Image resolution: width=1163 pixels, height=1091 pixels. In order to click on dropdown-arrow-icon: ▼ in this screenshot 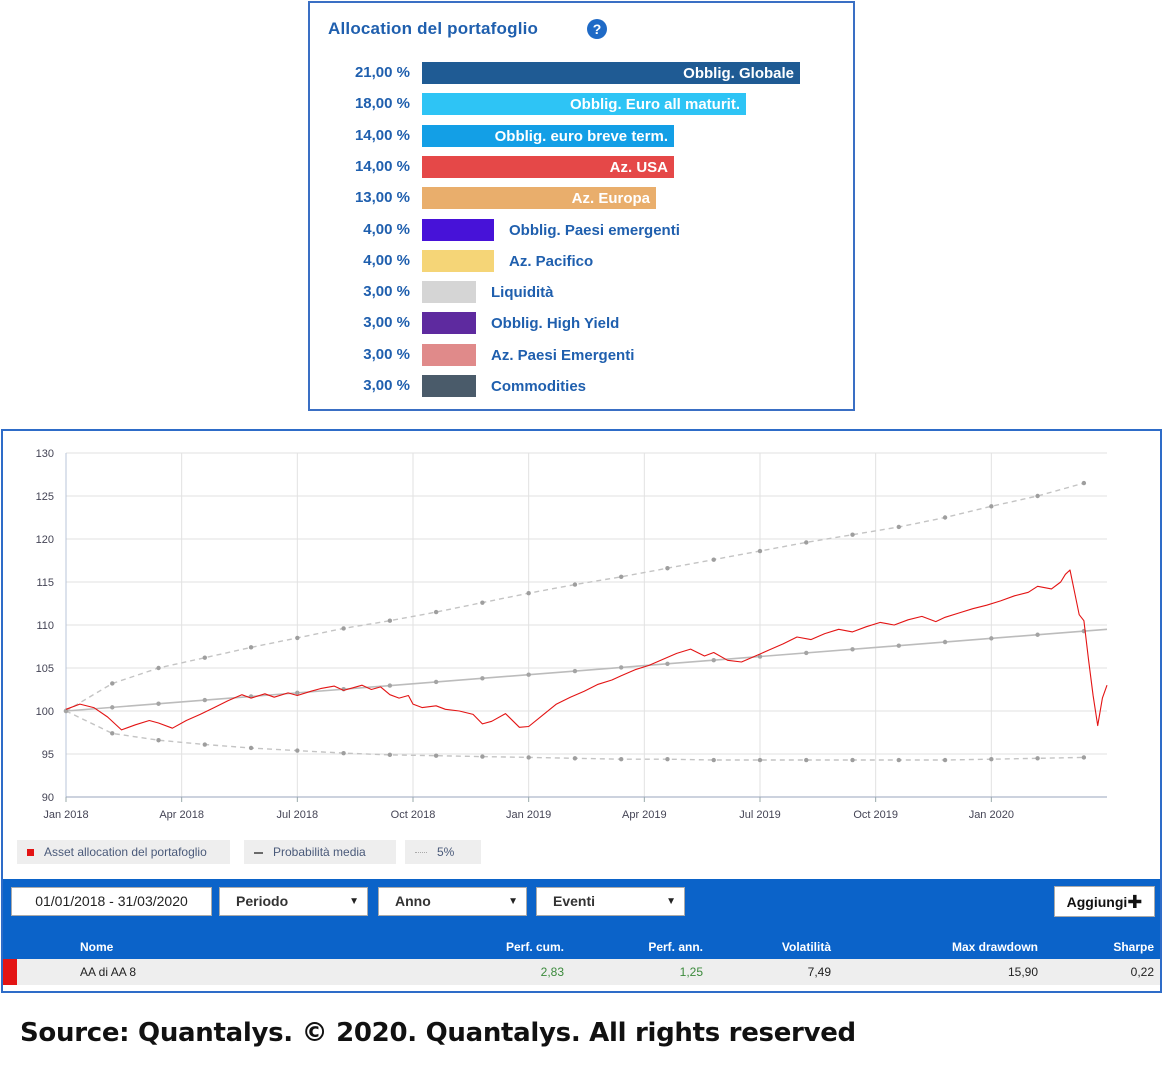, I will do `click(671, 901)`.